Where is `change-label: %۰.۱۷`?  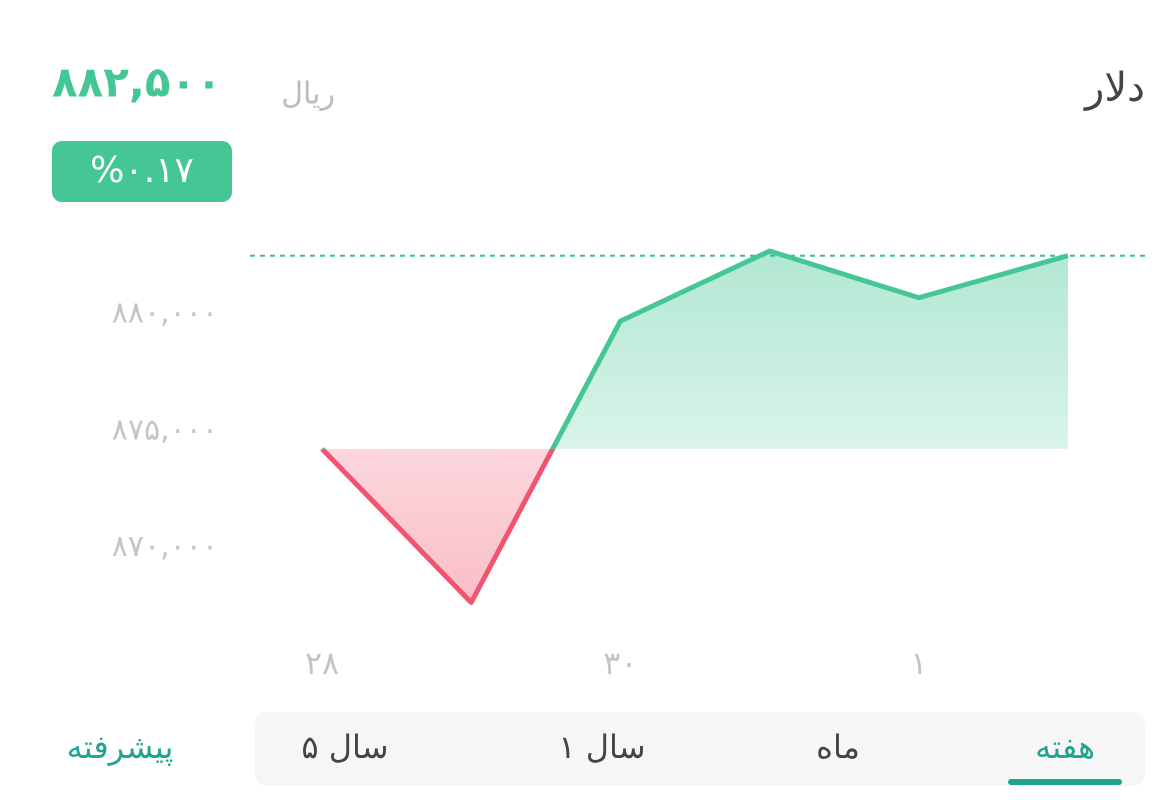 change-label: %۰.۱۷ is located at coordinates (142, 170).